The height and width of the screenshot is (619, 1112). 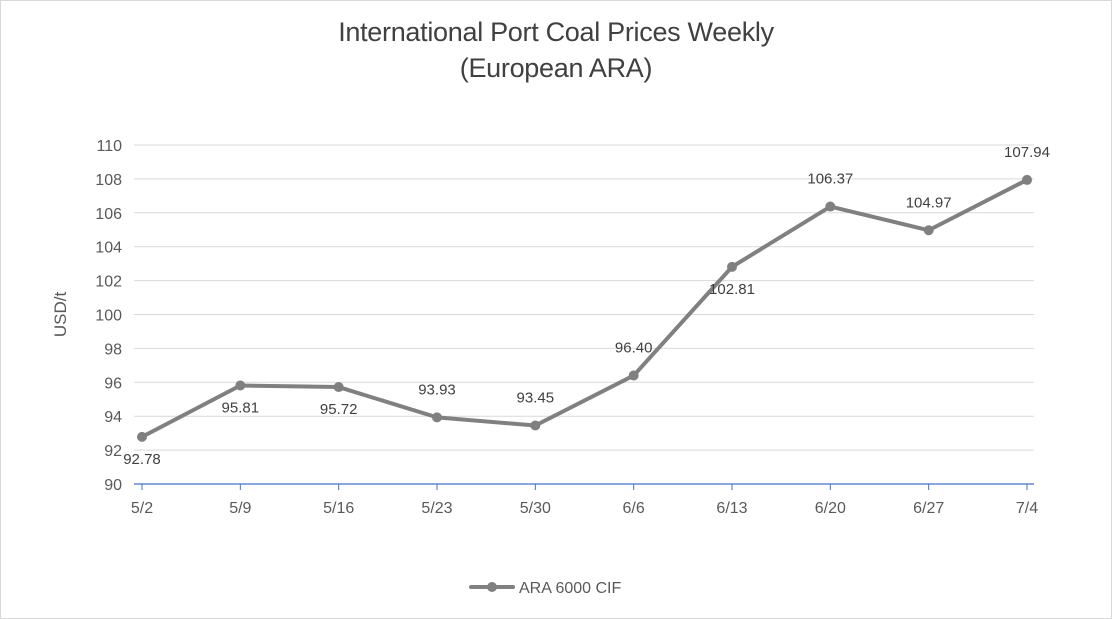 What do you see at coordinates (570, 588) in the screenshot?
I see `legend-label: ARA 6000 CIF` at bounding box center [570, 588].